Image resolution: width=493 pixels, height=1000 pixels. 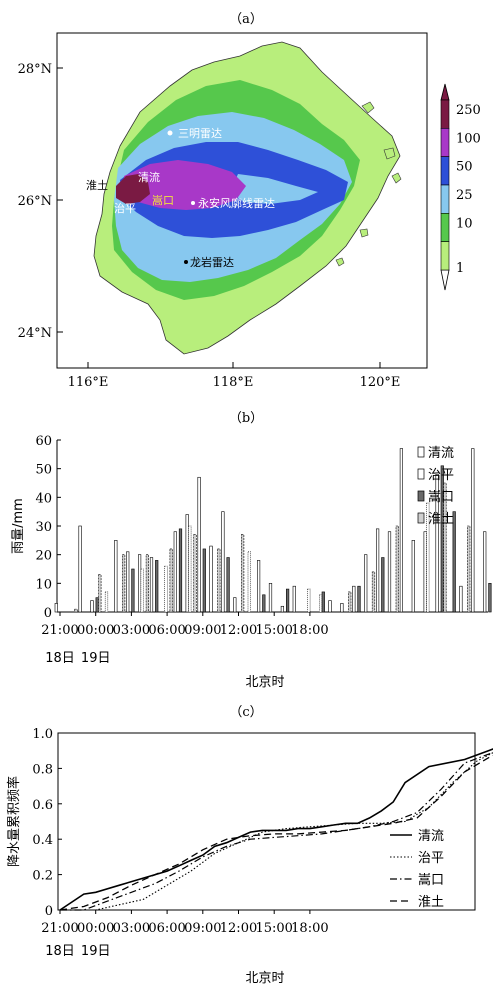 What do you see at coordinates (246, 418) in the screenshot?
I see `panel-b-label: （b）` at bounding box center [246, 418].